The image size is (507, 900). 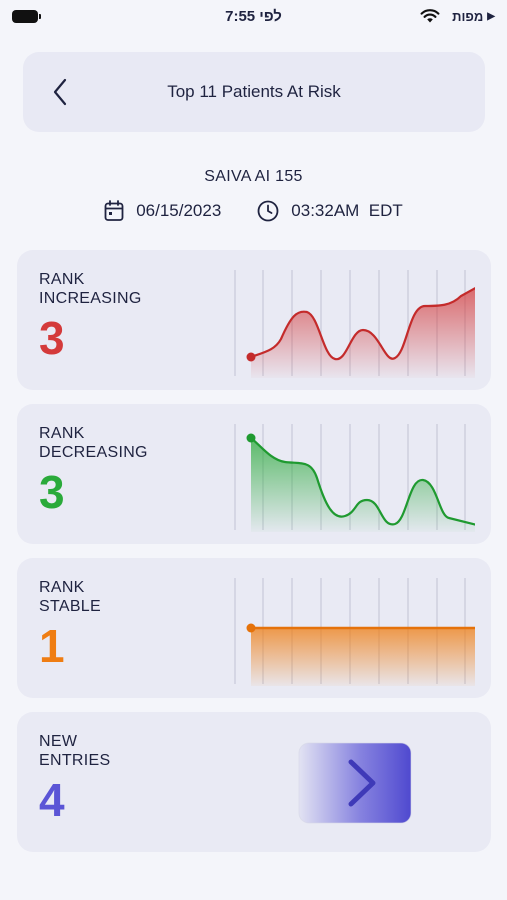 I want to click on new-entries-card: NEW ENTRIES 4, so click(x=254, y=782).